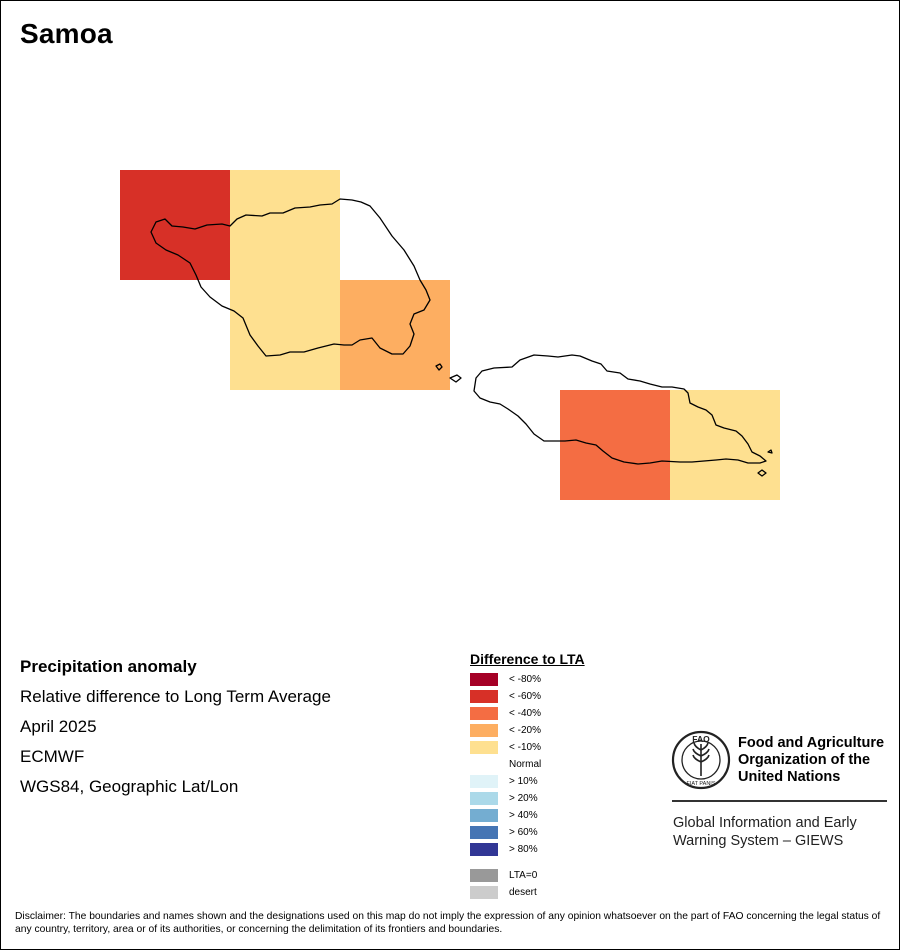  I want to click on legend-label: < -20%, so click(525, 730).